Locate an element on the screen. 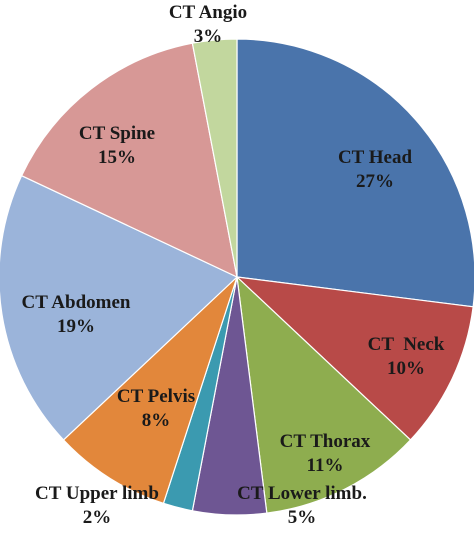  label-ct-head: CT Head 27% is located at coordinates (375, 169).